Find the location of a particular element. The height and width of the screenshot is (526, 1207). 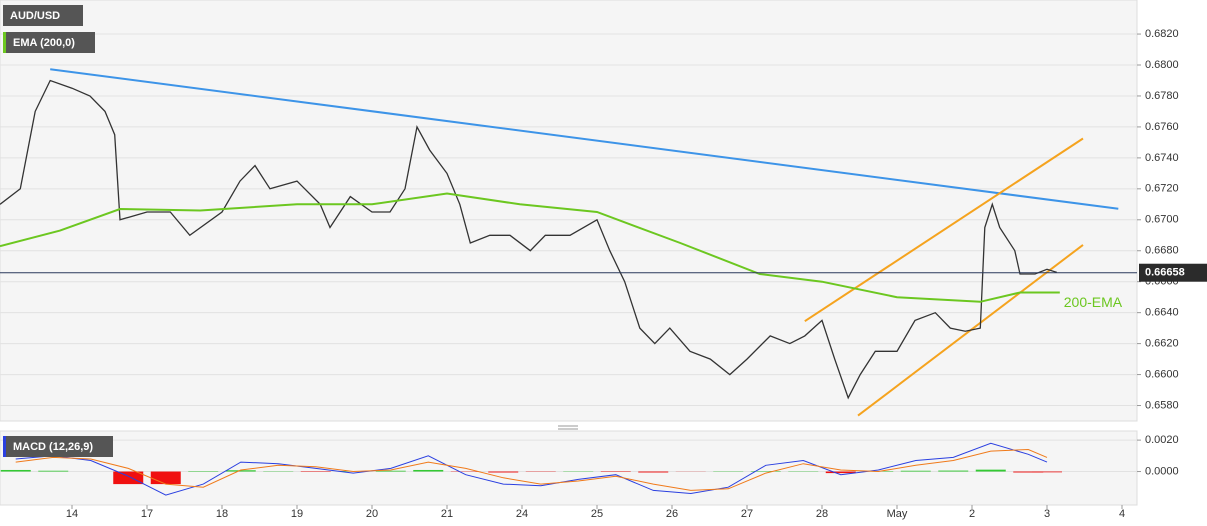

symbol-badge is located at coordinates (43, 15).